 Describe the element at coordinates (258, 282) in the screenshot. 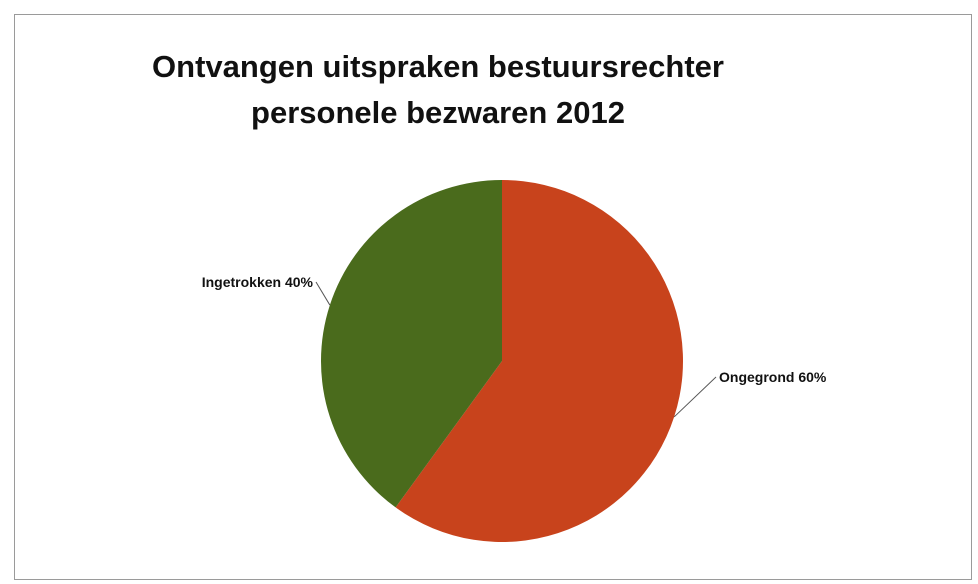

I see `slice-label-2: Ingetrokken 40%` at that location.